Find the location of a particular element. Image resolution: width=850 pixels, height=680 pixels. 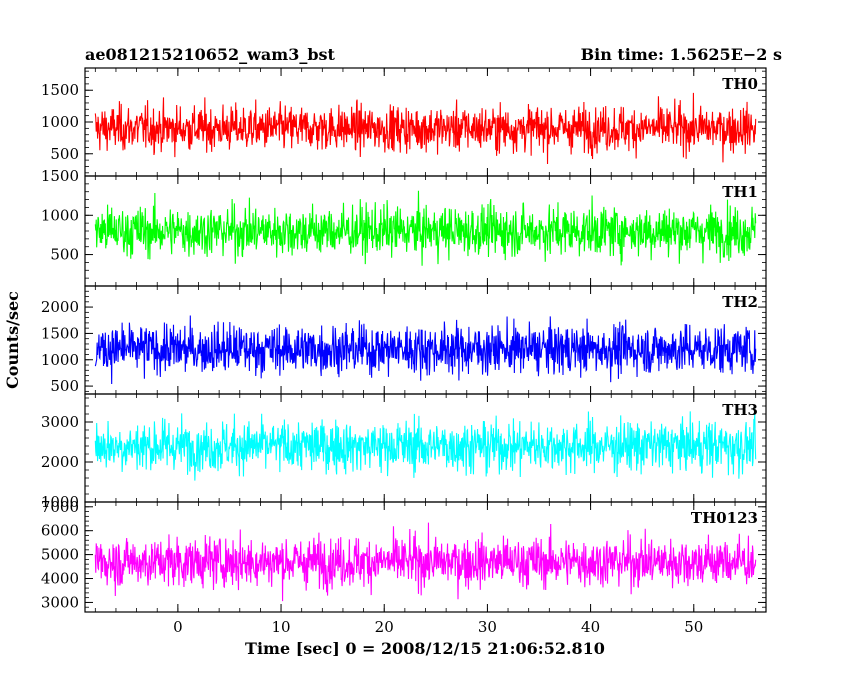

panel-label-th2: TH2 is located at coordinates (740, 302).